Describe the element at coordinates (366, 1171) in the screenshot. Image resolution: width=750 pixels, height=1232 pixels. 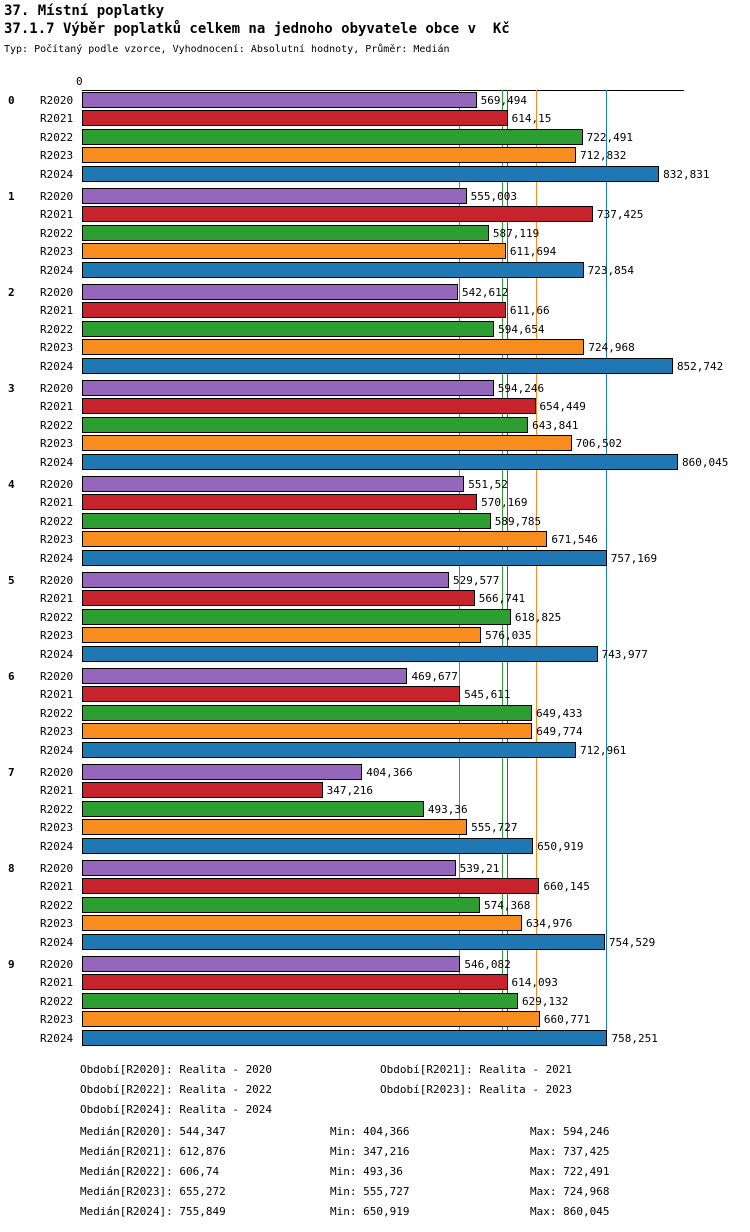
I see `stat-min: Min: 493,36` at that location.